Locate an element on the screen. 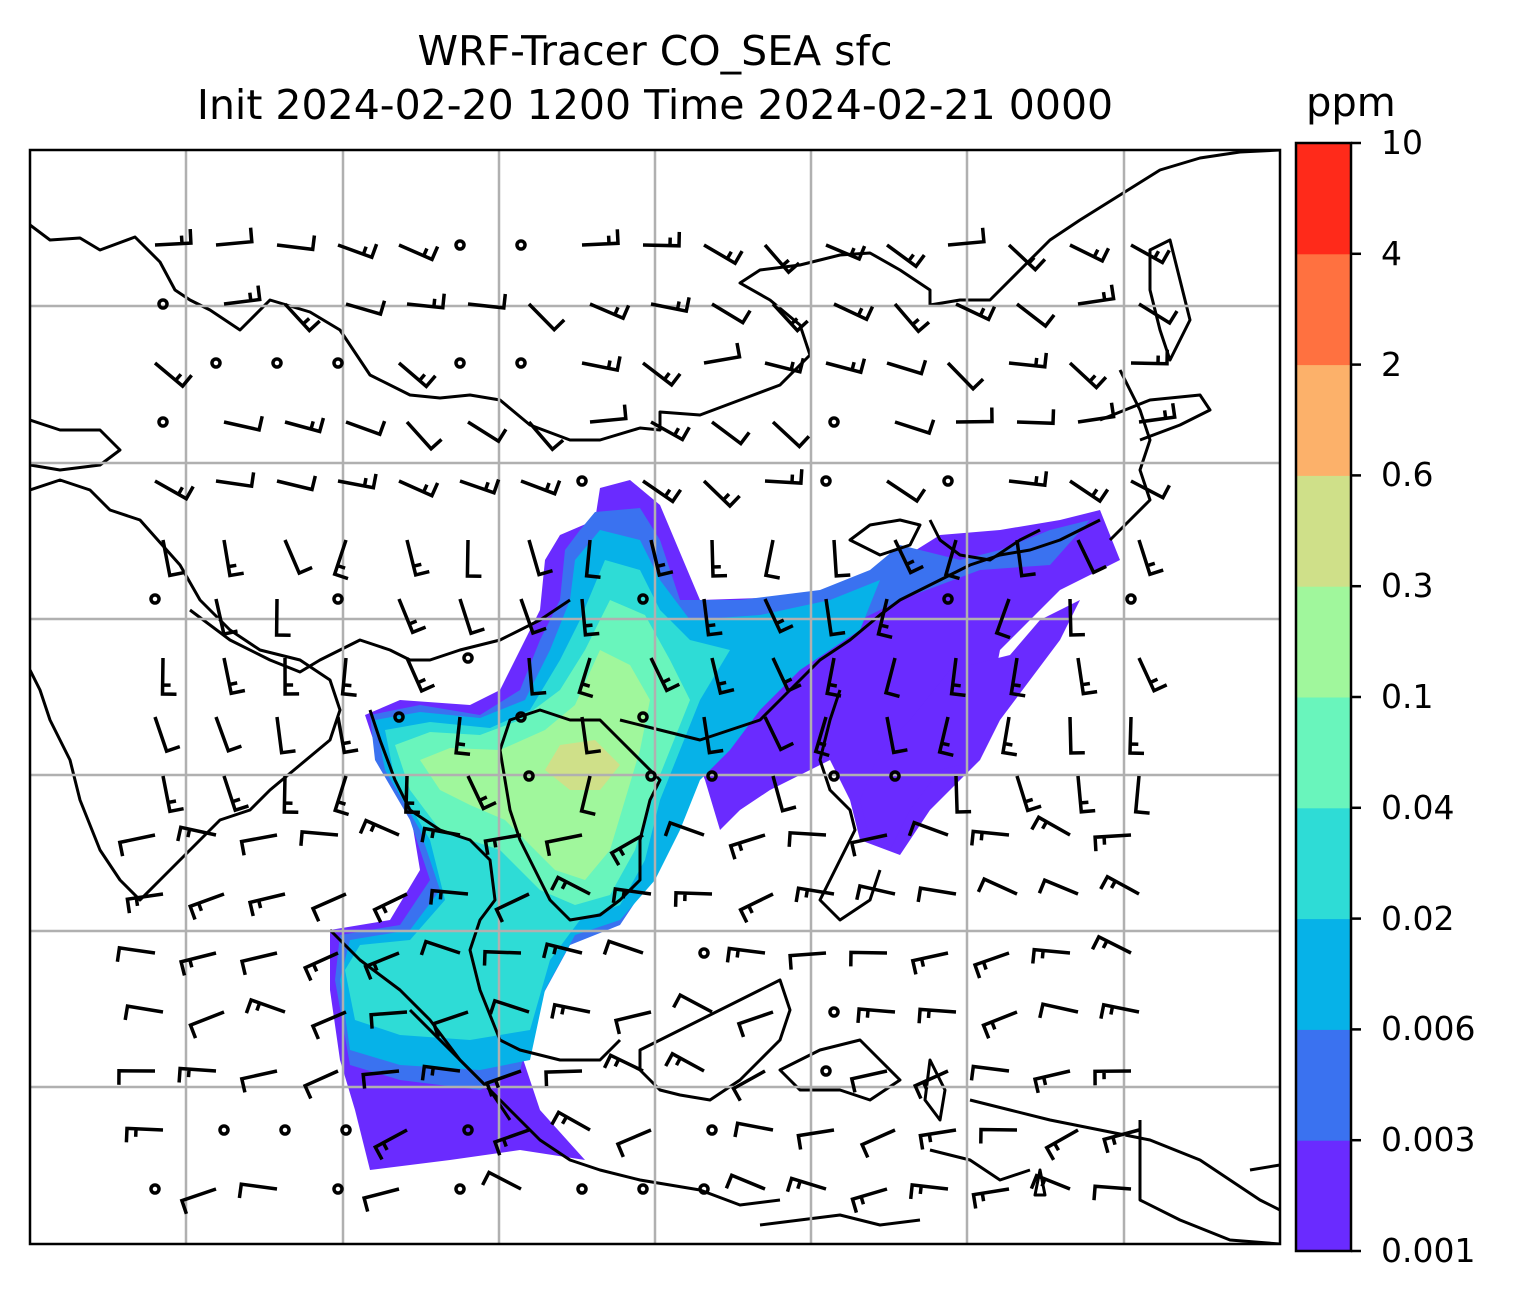 Image resolution: width=1528 pixels, height=1306 pixels. colorbar-tick-label: 2 is located at coordinates (1391, 364).